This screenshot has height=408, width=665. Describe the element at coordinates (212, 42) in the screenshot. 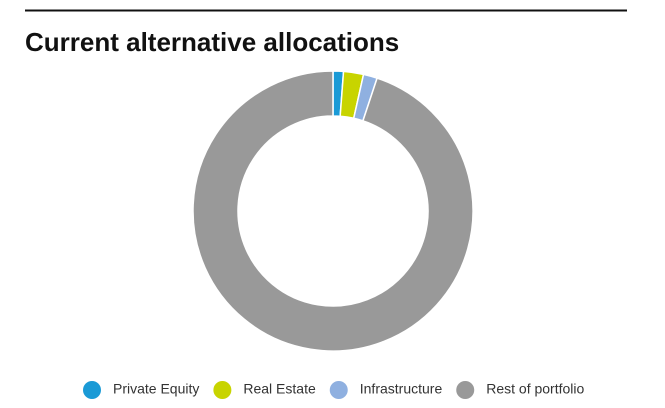

I see `chart-title: Current alternative allocations` at that location.